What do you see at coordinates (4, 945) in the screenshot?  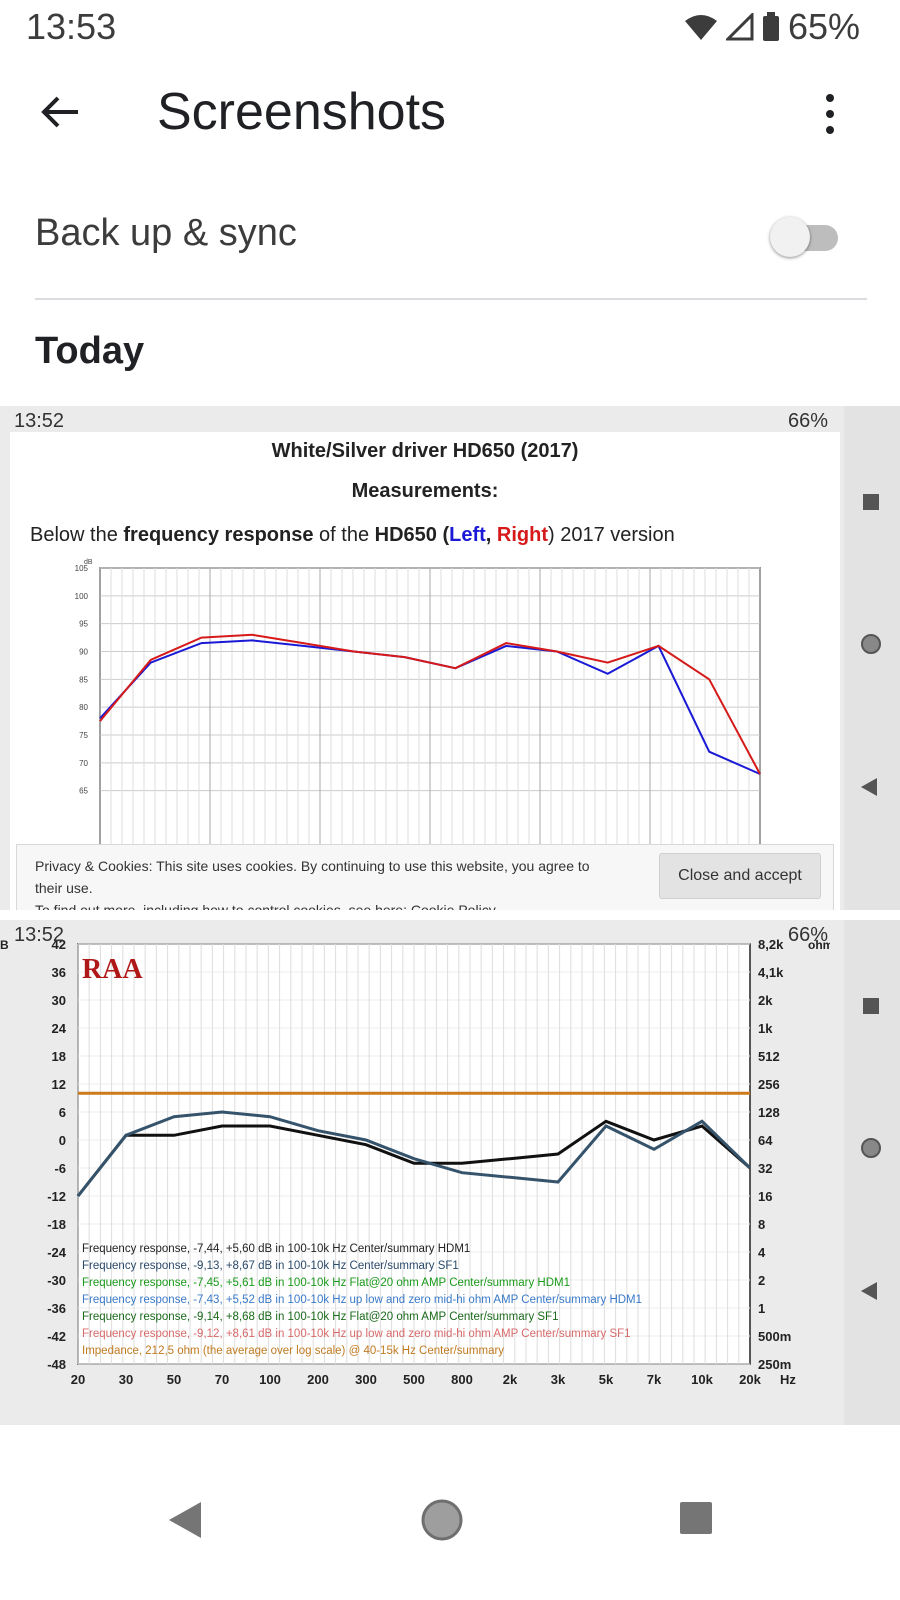 I see `y-left-axis-label: B` at bounding box center [4, 945].